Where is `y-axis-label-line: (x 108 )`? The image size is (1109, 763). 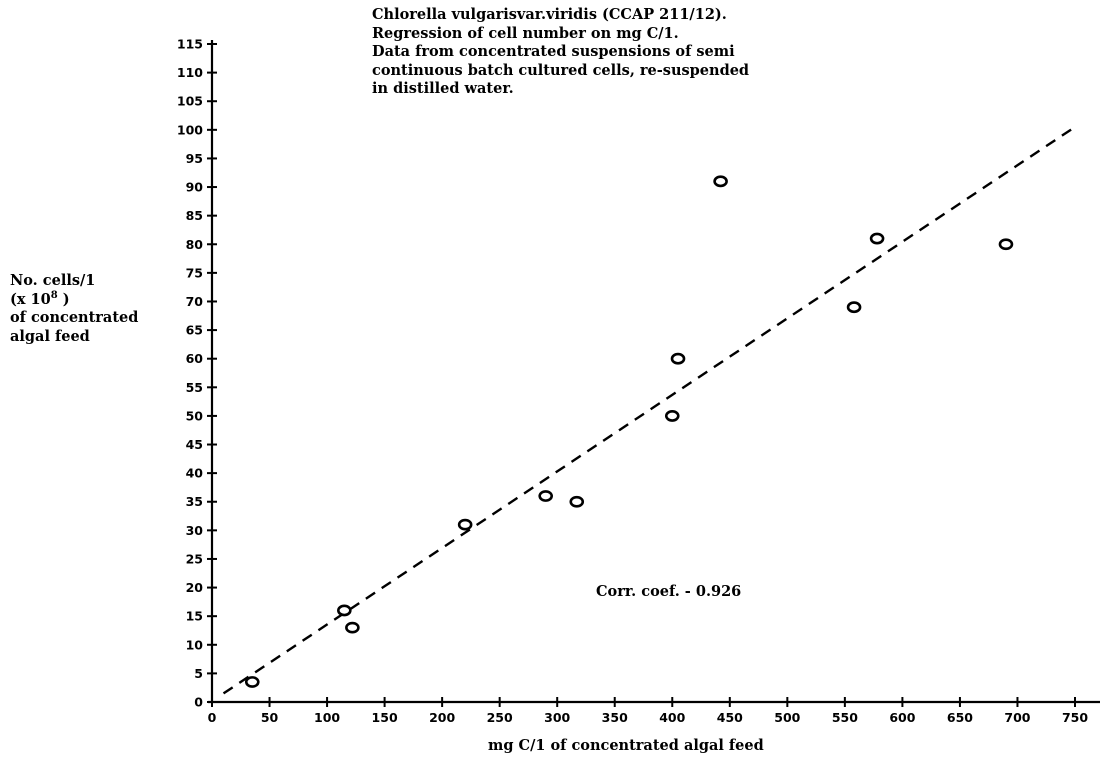 y-axis-label-line: (x 108 ) is located at coordinates (90, 299).